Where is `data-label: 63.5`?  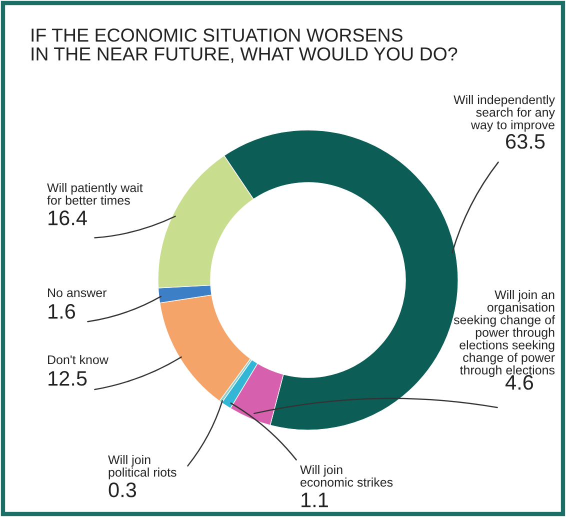 data-label: 63.5 is located at coordinates (525, 141).